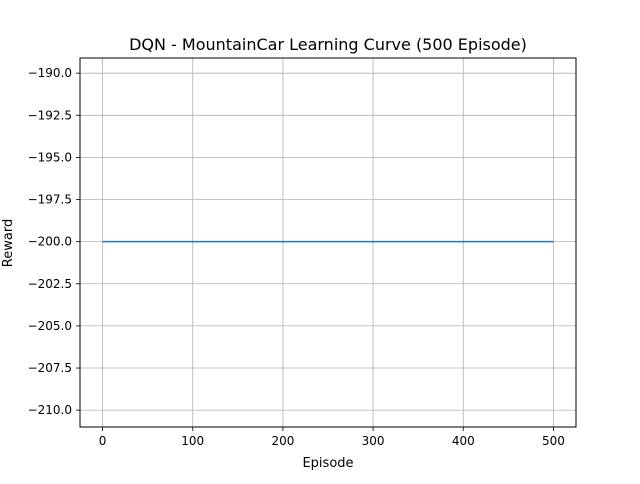  What do you see at coordinates (463, 441) in the screenshot?
I see `x-tick-label: 400` at bounding box center [463, 441].